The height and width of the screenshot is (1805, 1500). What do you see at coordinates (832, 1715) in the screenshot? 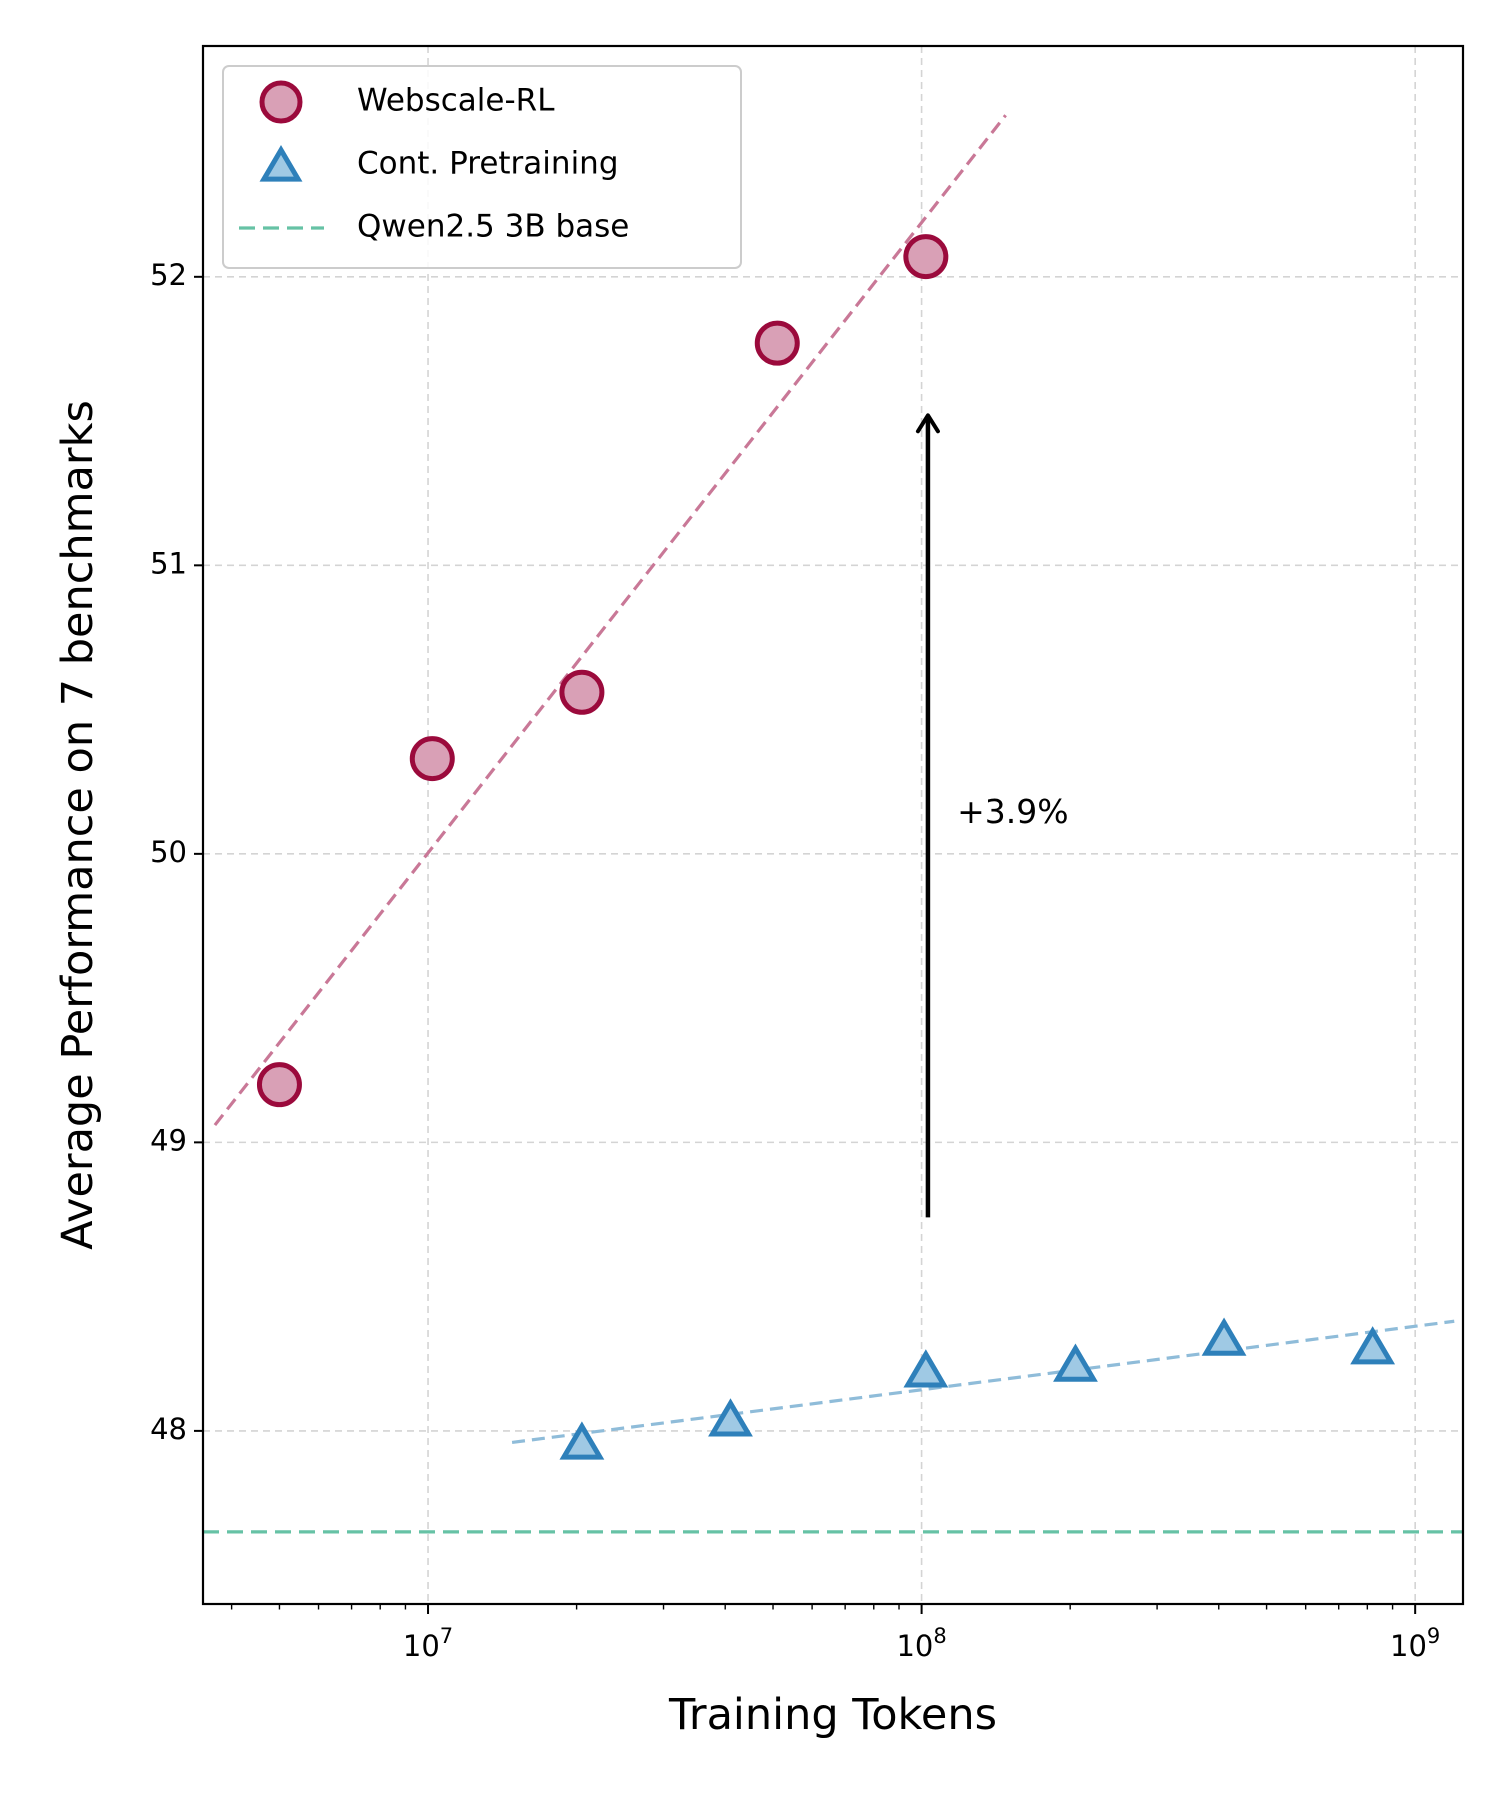
I see `x-axis-title: Training Tokens` at bounding box center [832, 1715].